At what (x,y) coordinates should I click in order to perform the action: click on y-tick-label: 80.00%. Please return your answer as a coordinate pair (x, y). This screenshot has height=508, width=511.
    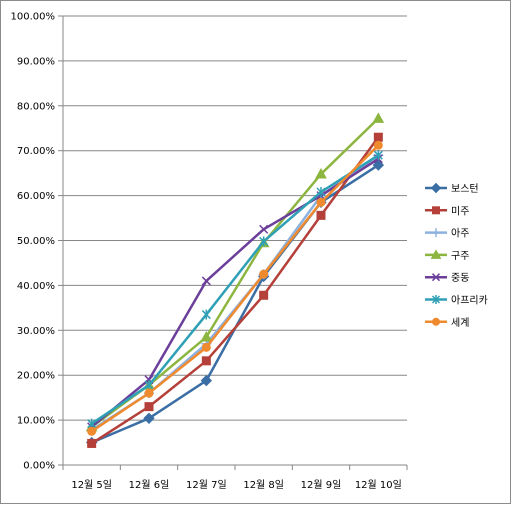
    Looking at the image, I should click on (36, 106).